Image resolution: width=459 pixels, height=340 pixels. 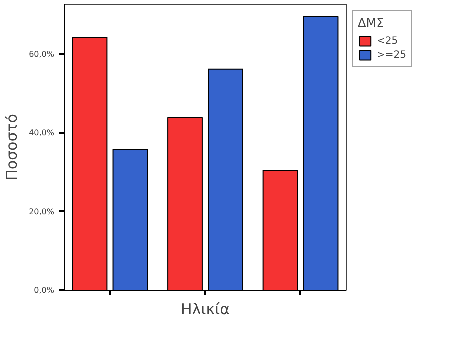 I want to click on legend-title: ΔΜΣ, so click(x=372, y=23).